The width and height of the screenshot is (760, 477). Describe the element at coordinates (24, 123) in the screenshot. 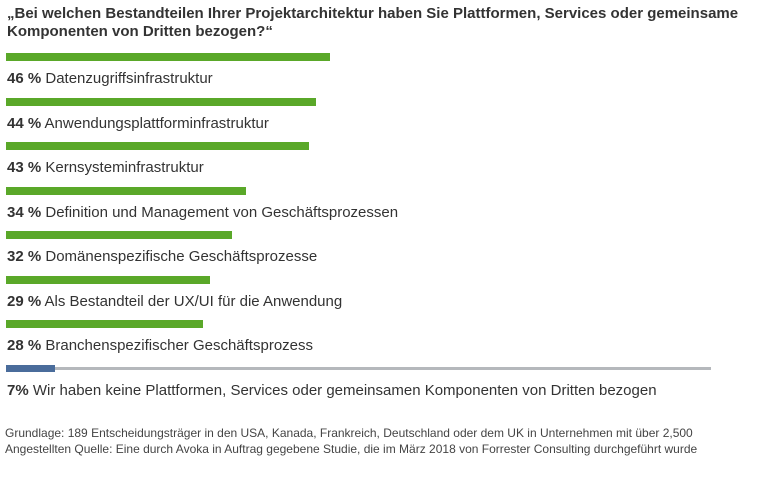

I see `bar-value-label: 44 %` at that location.